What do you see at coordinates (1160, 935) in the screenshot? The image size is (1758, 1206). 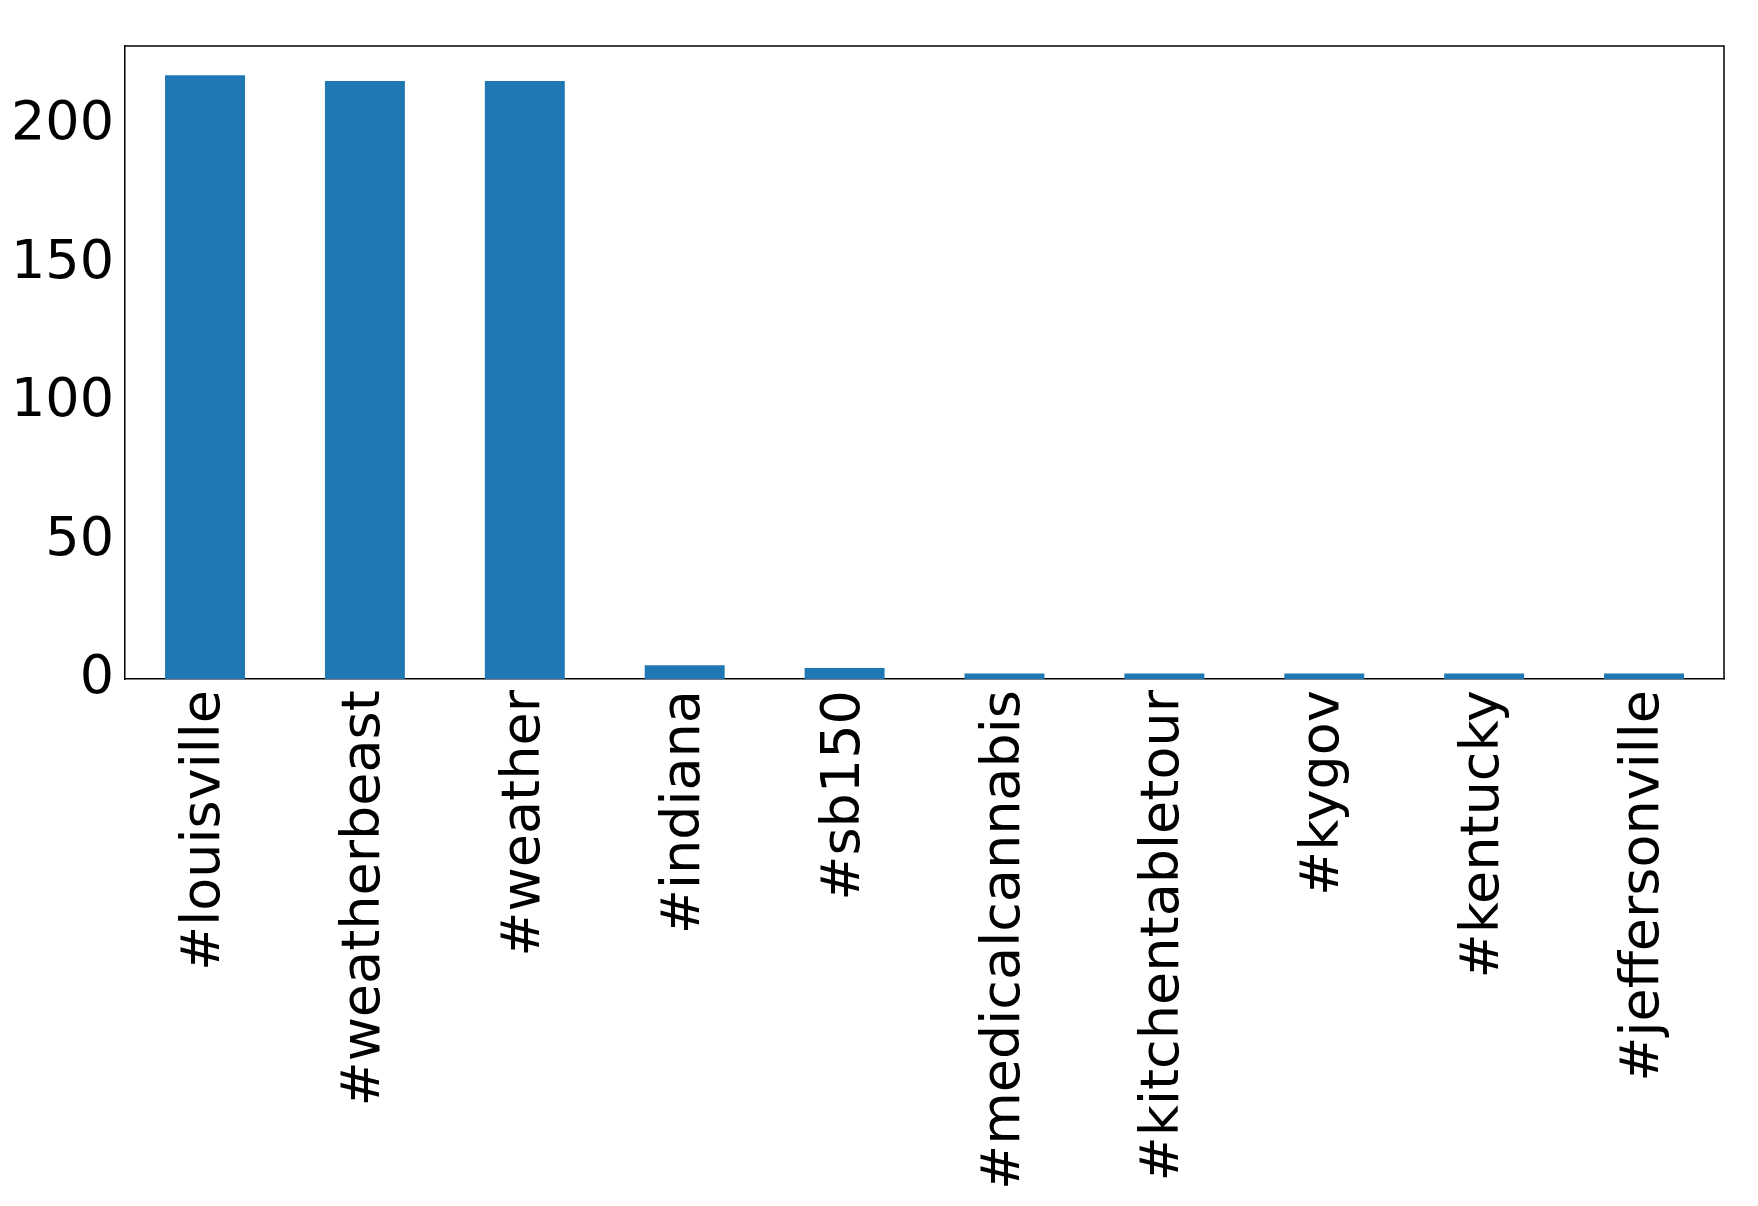 I see `x-tick-label: #kitchentabletour` at bounding box center [1160, 935].